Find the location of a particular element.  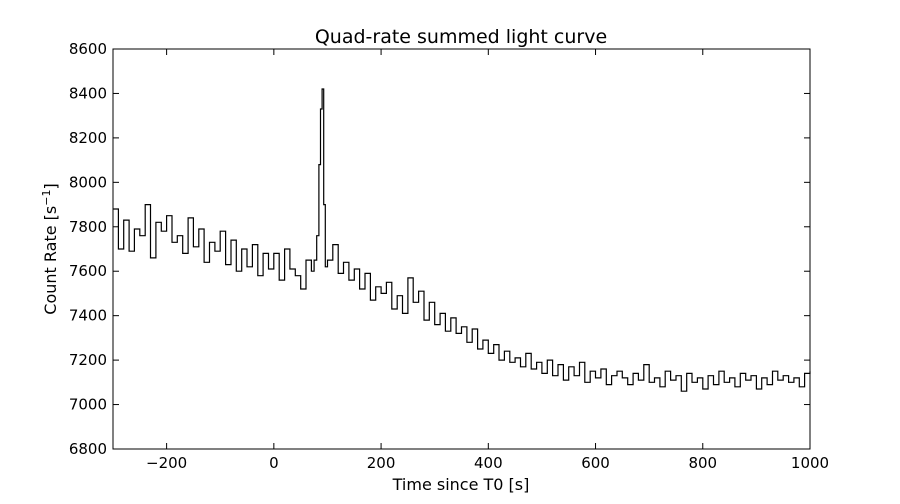

y-axis-label: Count Rate [s−1] is located at coordinates (50, 248).